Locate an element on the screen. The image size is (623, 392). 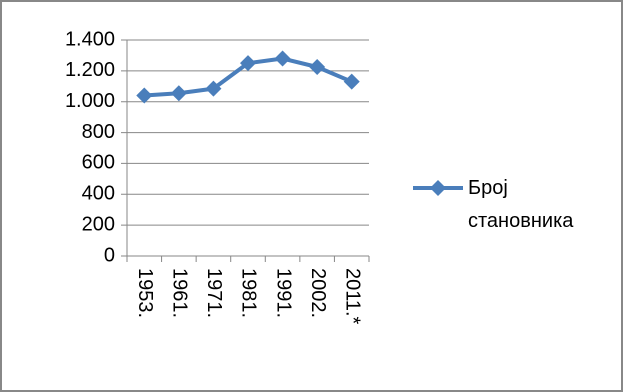
y-tick-label: 400 is located at coordinates (98, 194).